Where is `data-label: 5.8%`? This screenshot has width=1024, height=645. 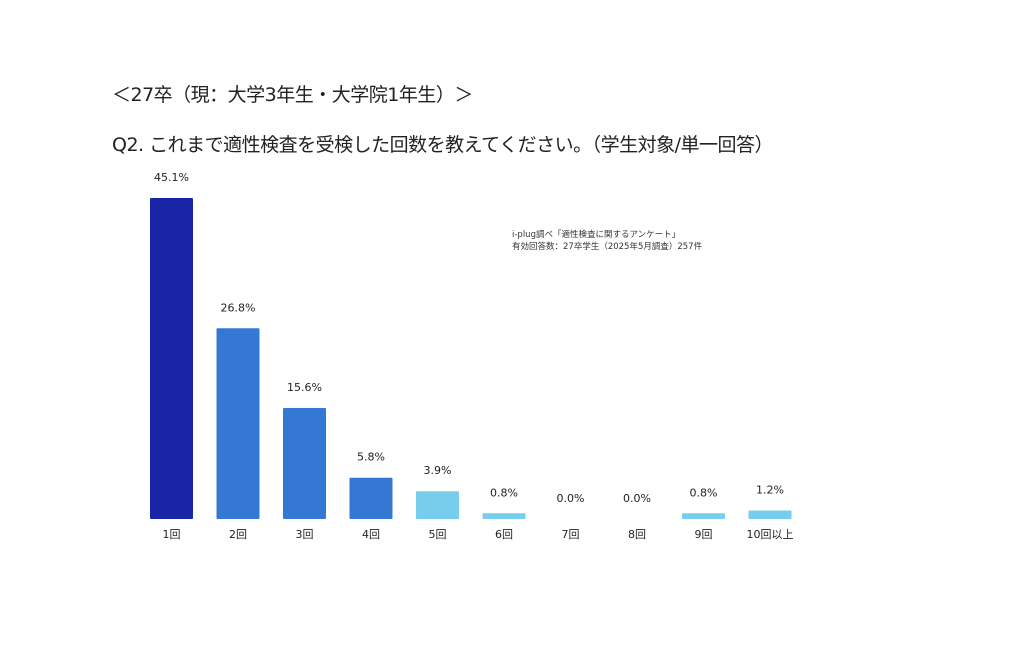
data-label: 5.8% is located at coordinates (371, 457).